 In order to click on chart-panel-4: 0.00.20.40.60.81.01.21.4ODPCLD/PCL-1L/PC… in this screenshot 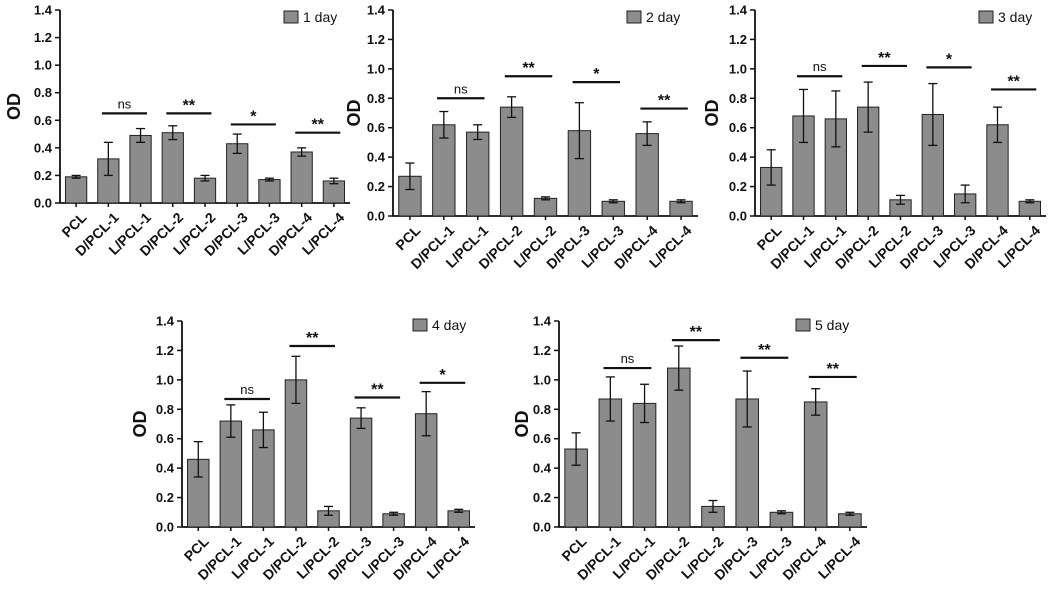, I will do `click(302, 448)`.